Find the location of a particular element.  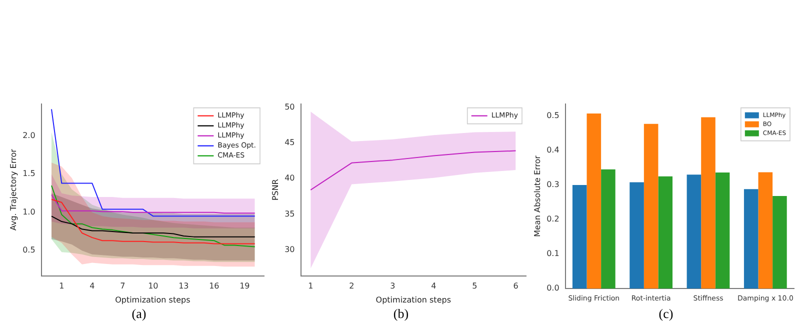

y-tick-label: 2.0 is located at coordinates (29, 135).